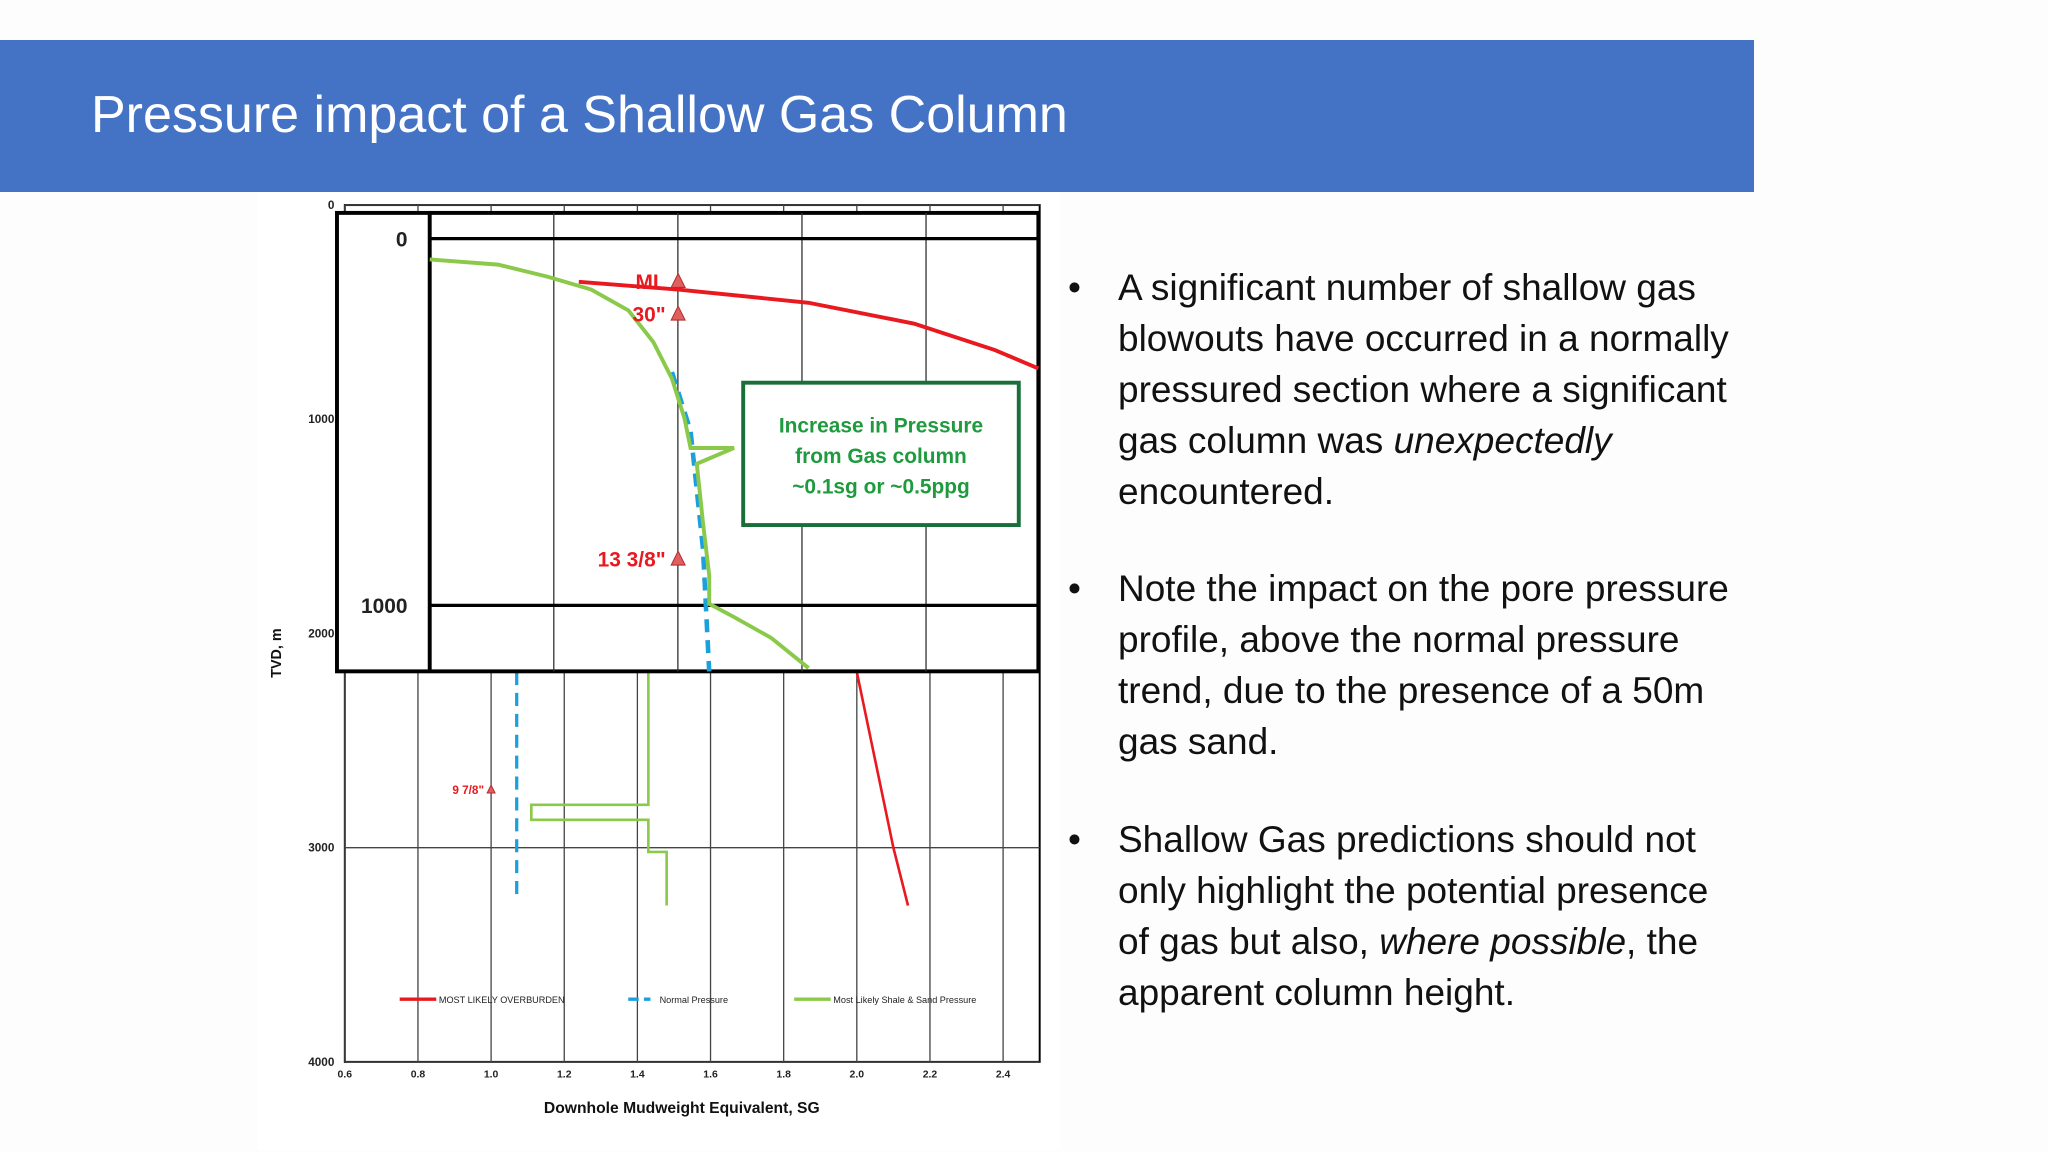 The height and width of the screenshot is (1152, 2048). What do you see at coordinates (783, 1075) in the screenshot?
I see `x-tick-label: 1.8` at bounding box center [783, 1075].